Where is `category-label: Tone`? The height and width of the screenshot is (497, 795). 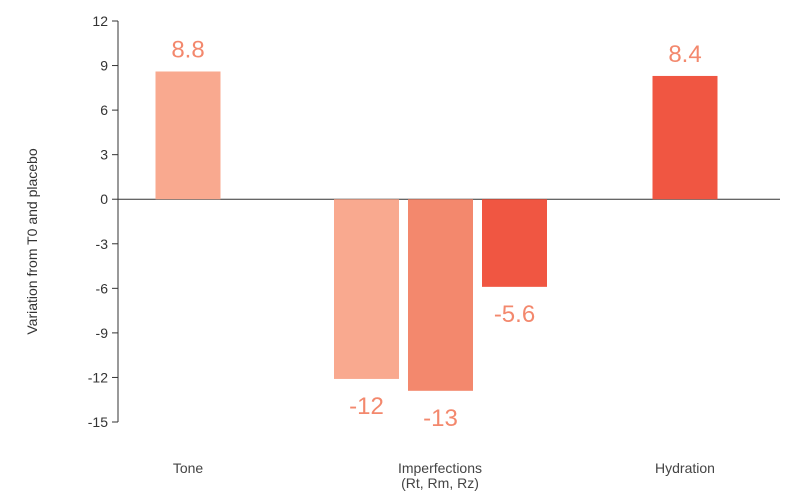
category-label: Tone is located at coordinates (188, 468).